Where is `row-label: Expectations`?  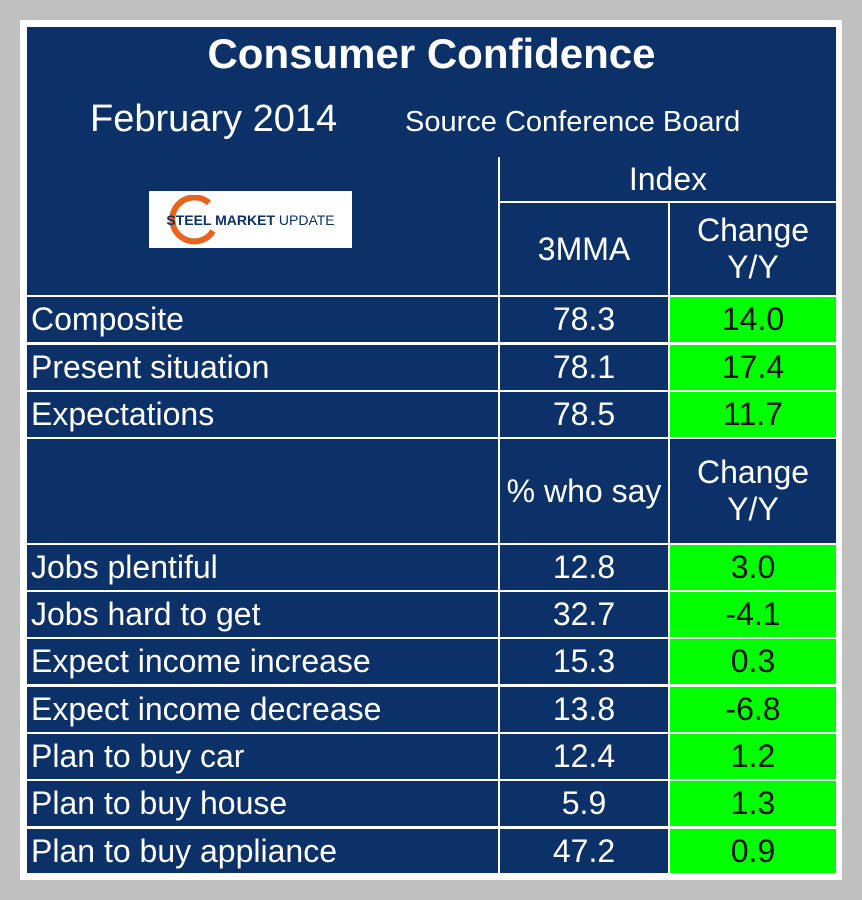 row-label: Expectations is located at coordinates (262, 414).